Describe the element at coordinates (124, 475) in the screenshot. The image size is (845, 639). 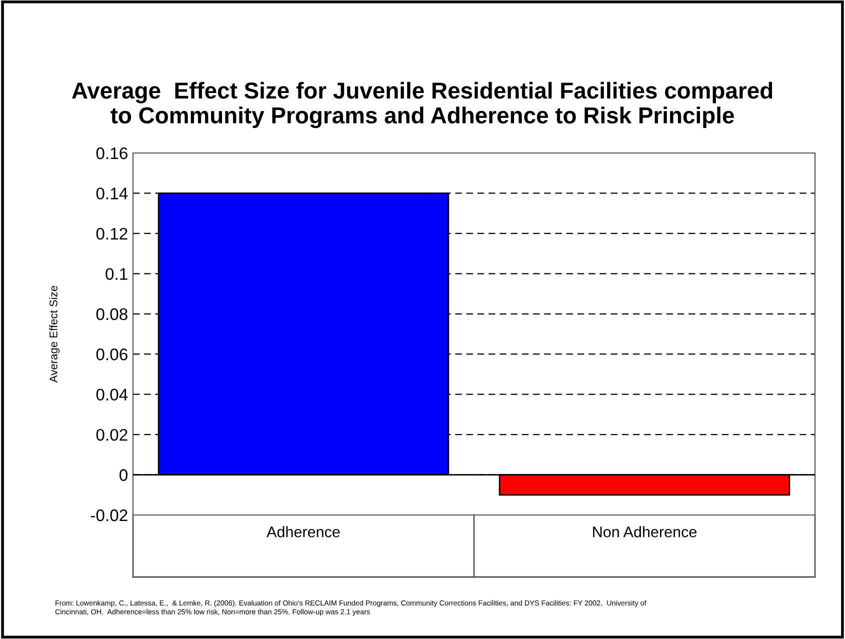
I see `y-tick-label: 0` at that location.